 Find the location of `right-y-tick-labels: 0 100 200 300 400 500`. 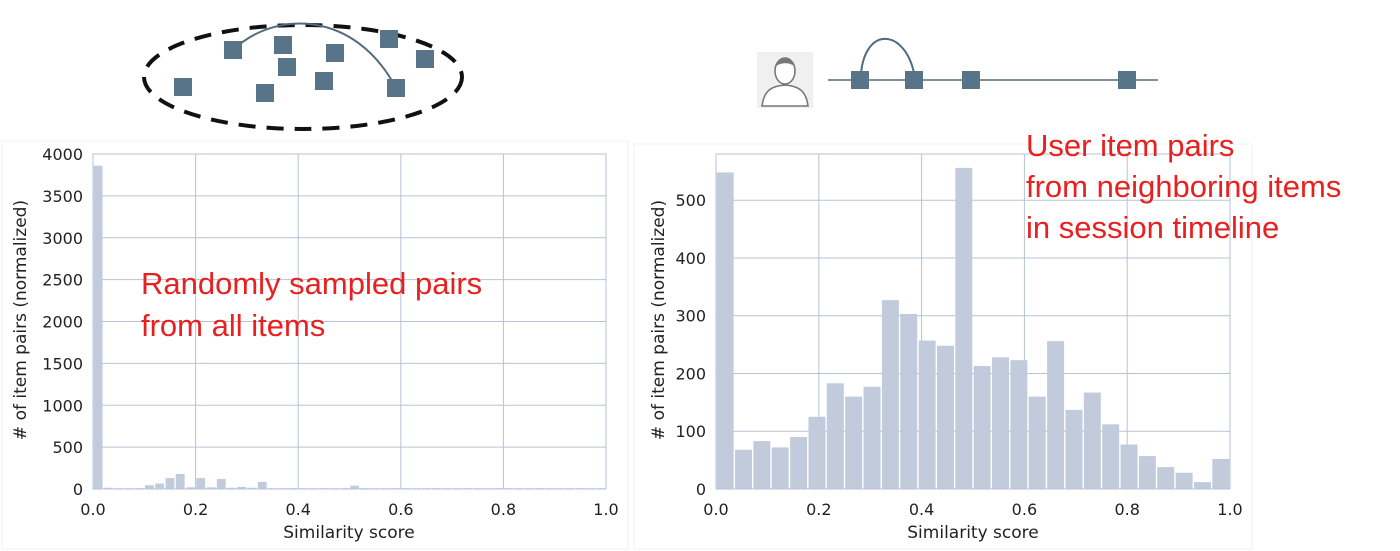

right-y-tick-labels: 0 100 200 300 400 500 is located at coordinates (690, 345).